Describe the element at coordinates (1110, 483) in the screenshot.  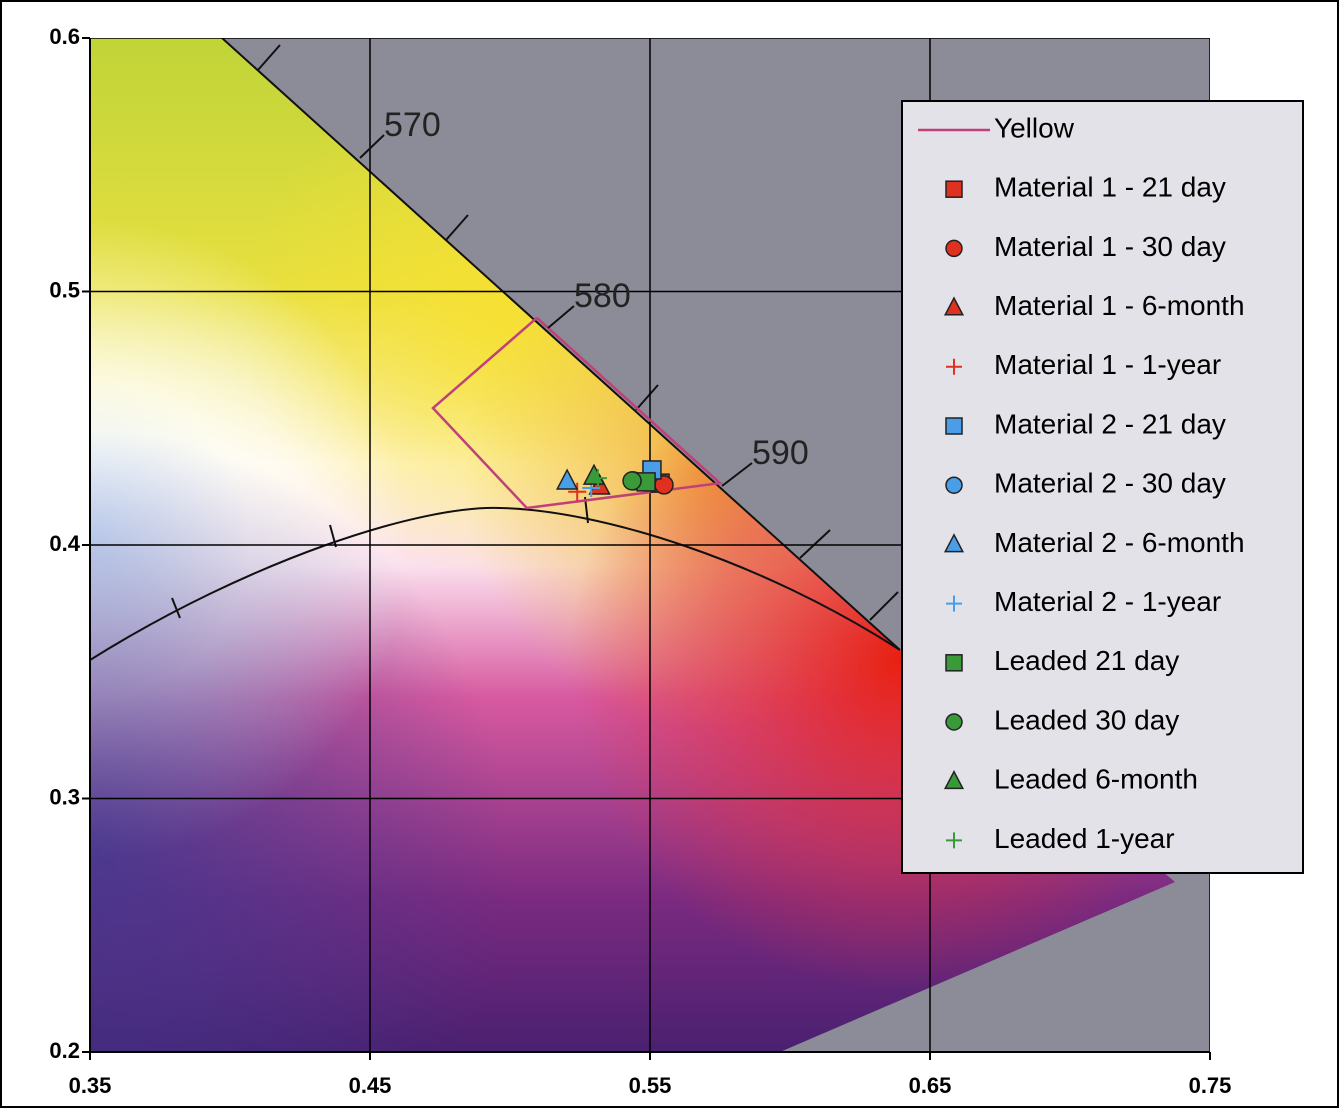
I see `legend-label: Material 2 - 30 day` at that location.